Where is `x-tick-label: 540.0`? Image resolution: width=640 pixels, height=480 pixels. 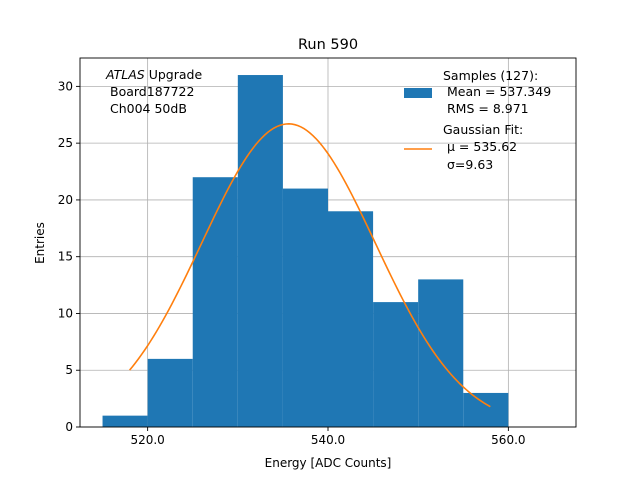
x-tick-label: 540.0 is located at coordinates (328, 440).